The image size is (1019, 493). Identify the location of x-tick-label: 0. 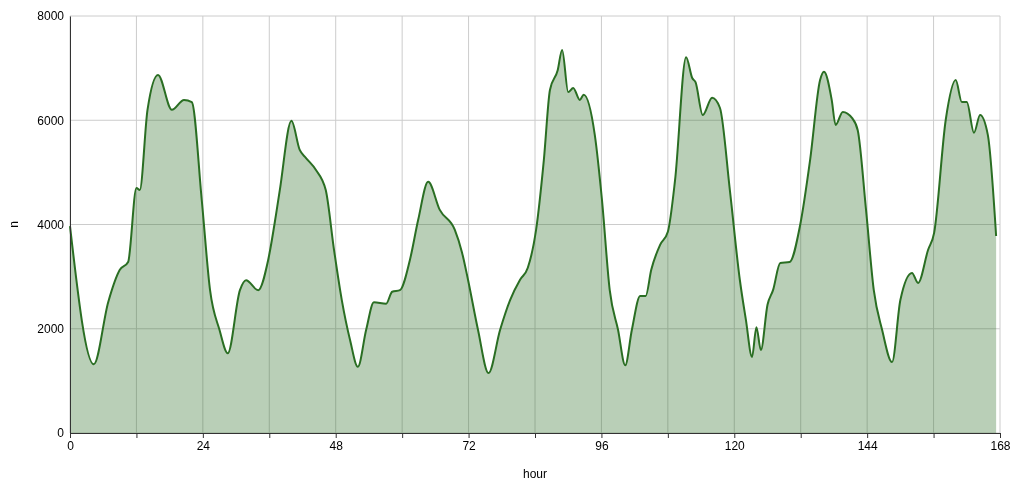
(71, 445).